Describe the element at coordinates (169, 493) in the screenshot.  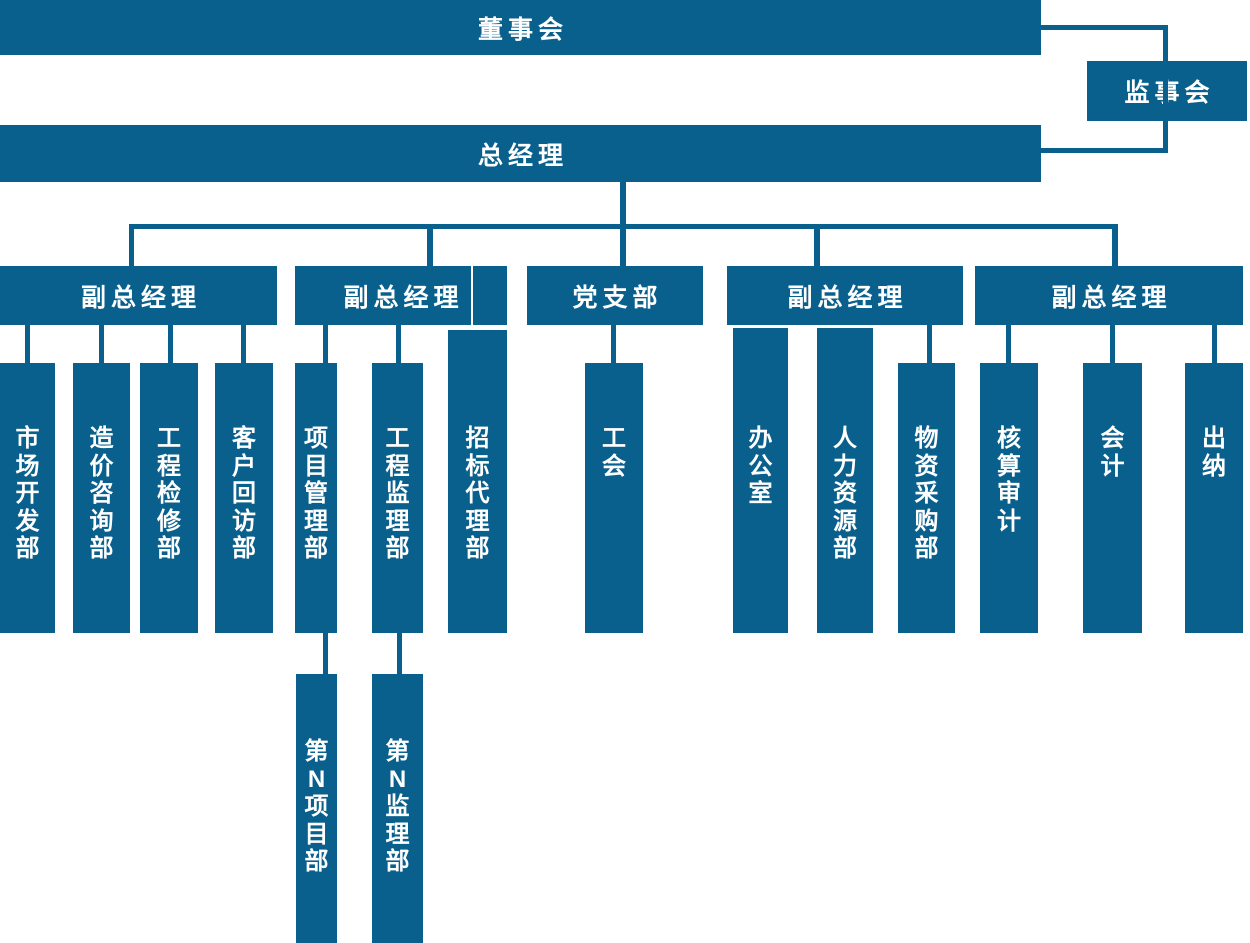
I see `dept-label: 工程检修部` at that location.